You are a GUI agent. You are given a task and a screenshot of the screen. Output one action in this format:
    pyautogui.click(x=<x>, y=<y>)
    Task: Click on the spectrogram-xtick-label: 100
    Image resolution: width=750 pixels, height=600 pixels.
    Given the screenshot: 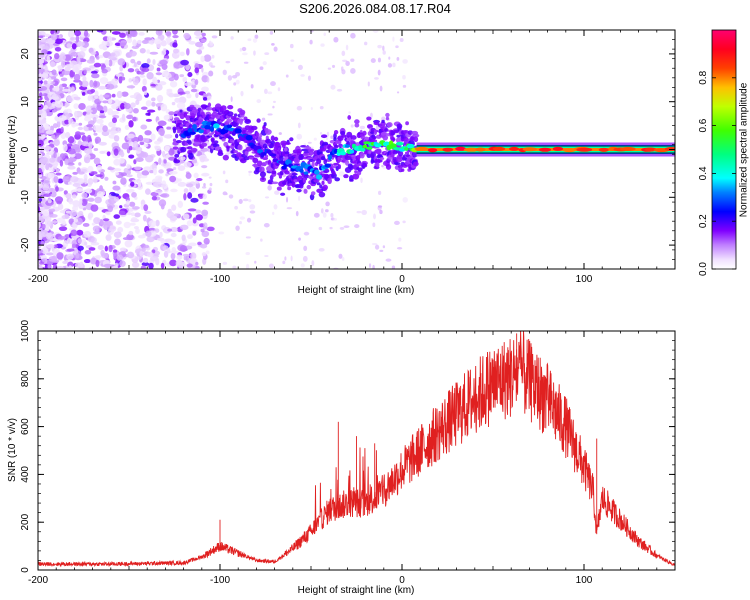 What is the action you would take?
    pyautogui.click(x=584, y=279)
    